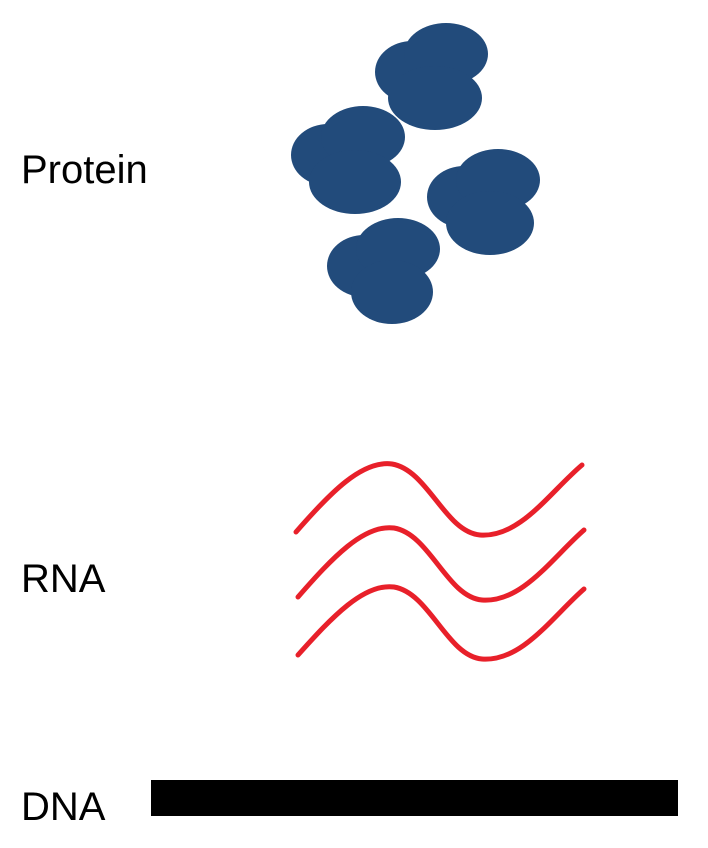 This screenshot has height=848, width=708. I want to click on dna-label: DNA, so click(63, 807).